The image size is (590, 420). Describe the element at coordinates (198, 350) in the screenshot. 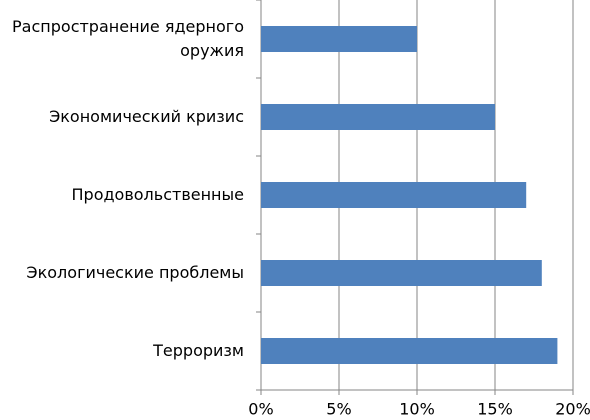

I see `y-tick-label: Терроризм` at that location.